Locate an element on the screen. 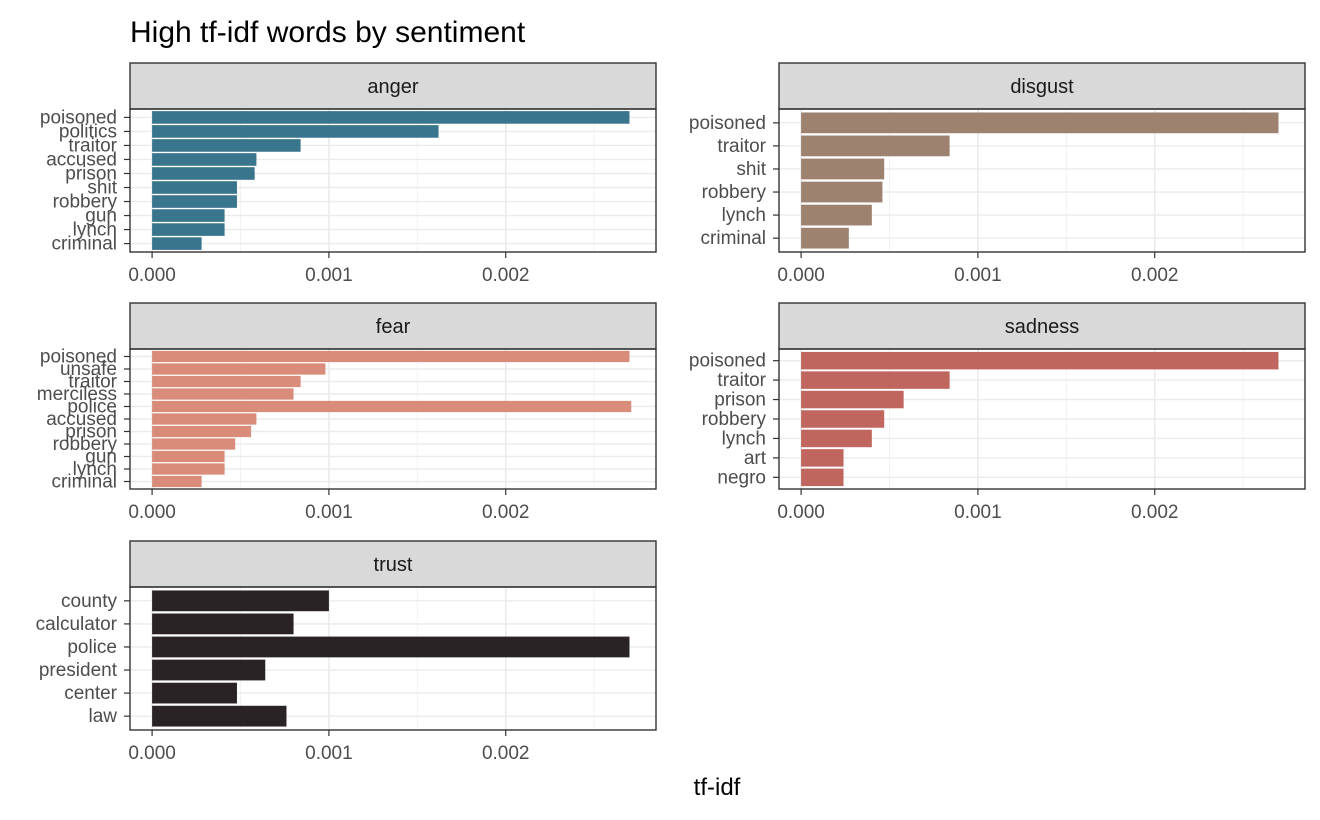 The width and height of the screenshot is (1320, 820). facet-strip-label: fear is located at coordinates (393, 327).